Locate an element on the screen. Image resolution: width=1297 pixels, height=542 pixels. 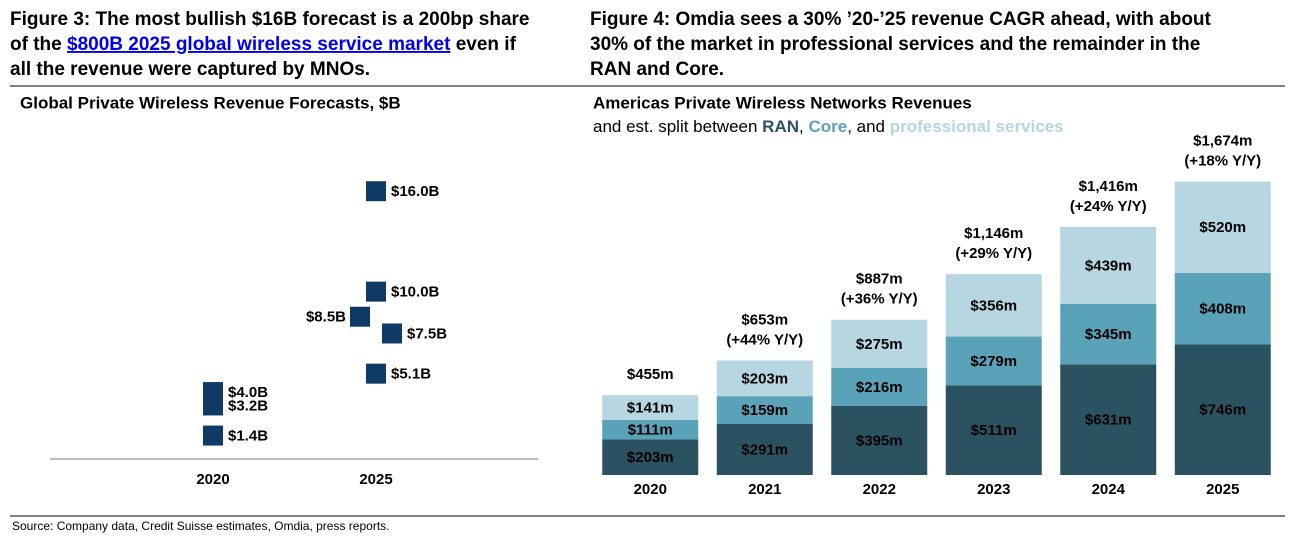
growth-label: (+36% Y/Y) is located at coordinates (879, 299).